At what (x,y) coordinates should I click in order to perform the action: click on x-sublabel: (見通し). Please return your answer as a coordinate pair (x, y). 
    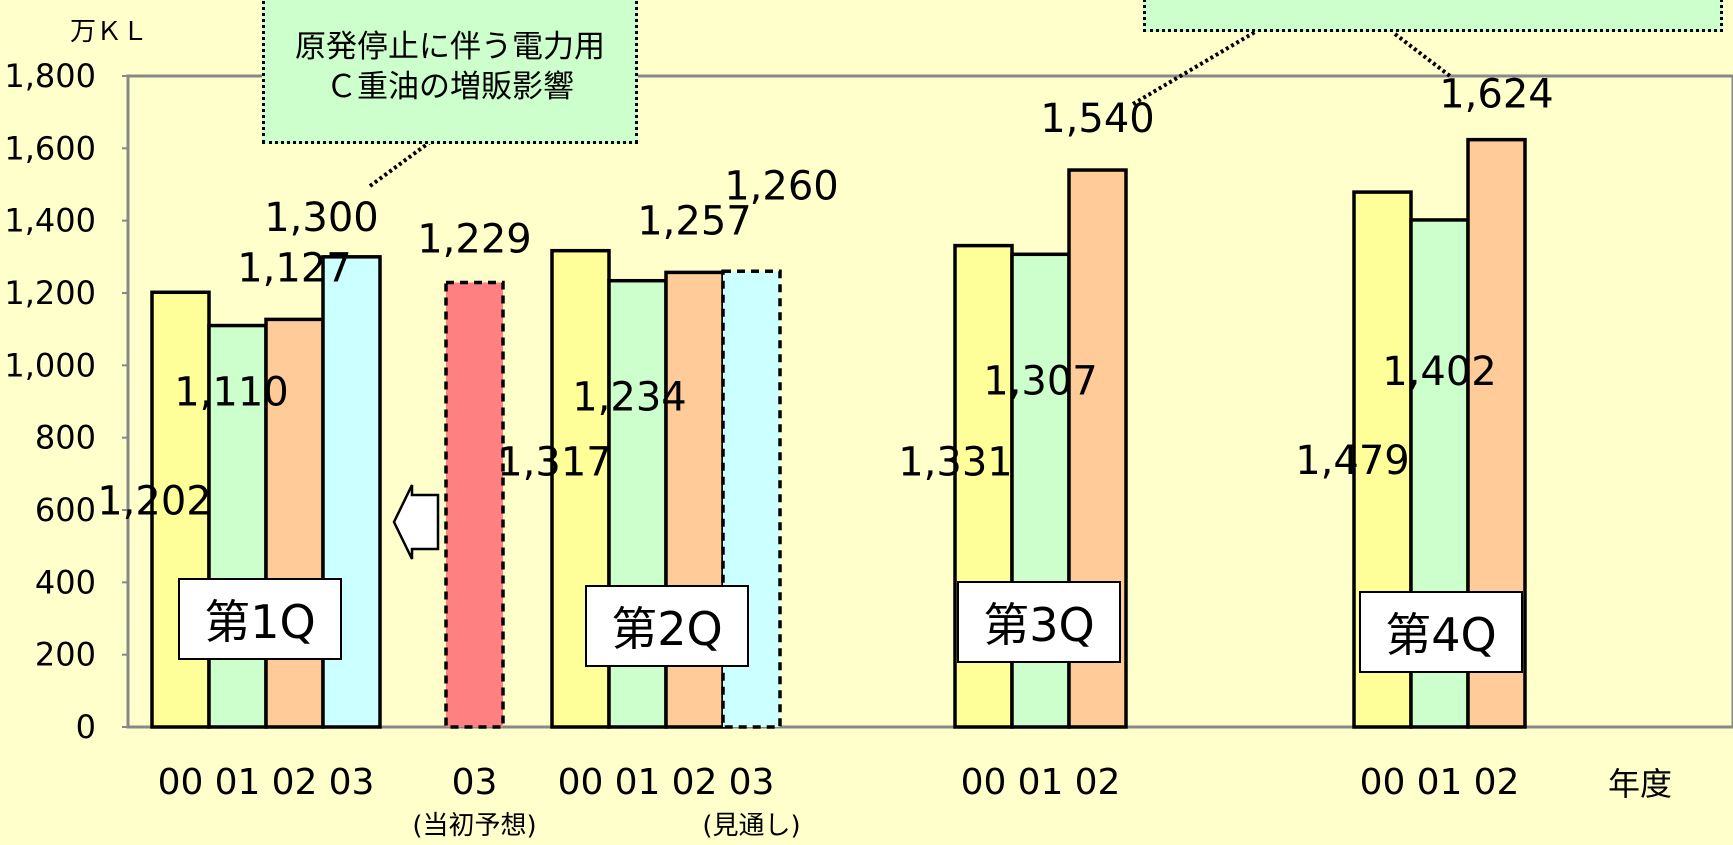
    Looking at the image, I should click on (751, 826).